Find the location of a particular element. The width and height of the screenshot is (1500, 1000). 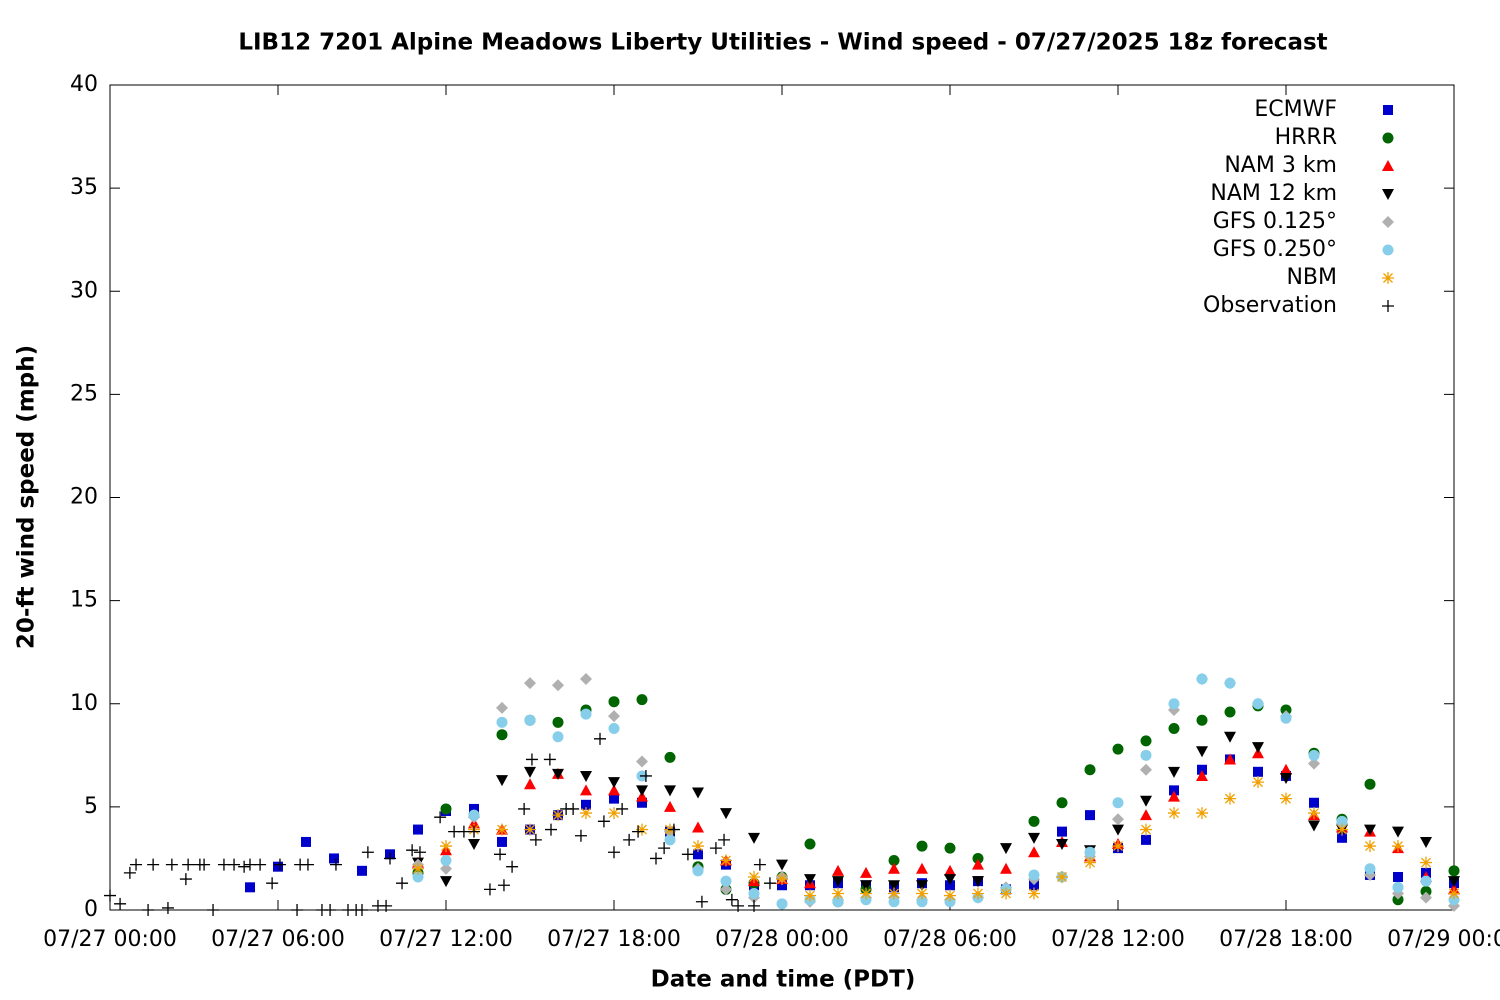

x-tick-label: 07/29 00:00 is located at coordinates (1443, 939).